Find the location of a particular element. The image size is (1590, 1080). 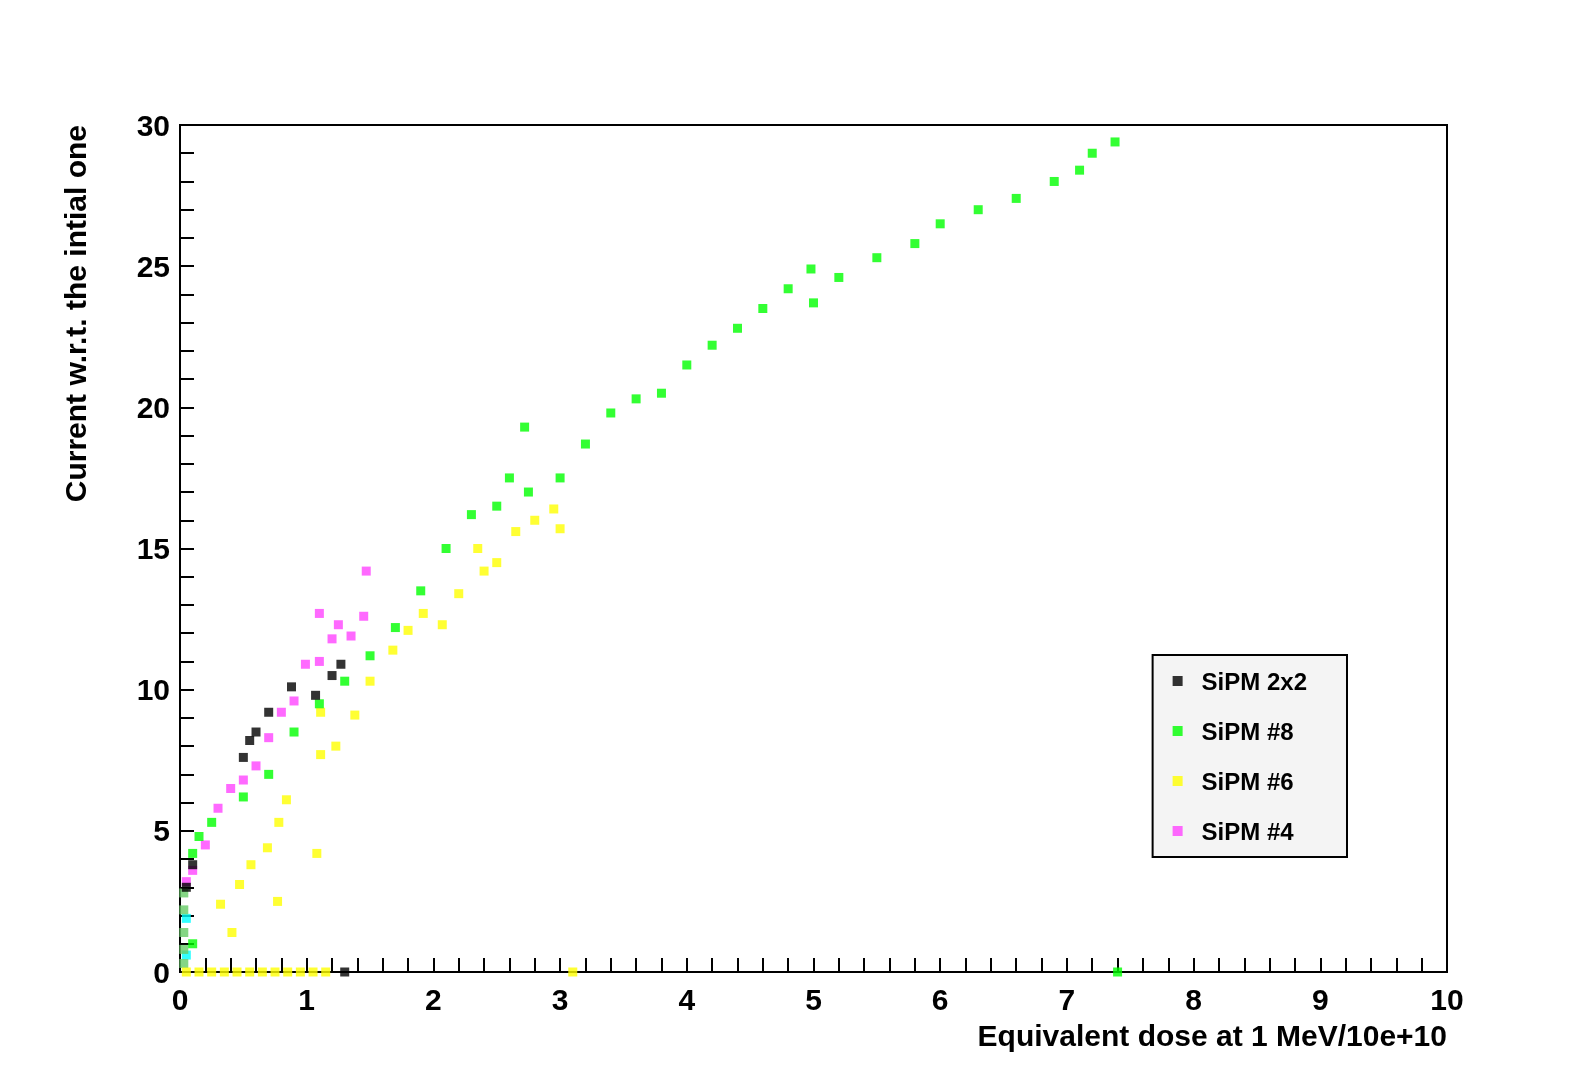

x-tick-label: 5 is located at coordinates (813, 999).